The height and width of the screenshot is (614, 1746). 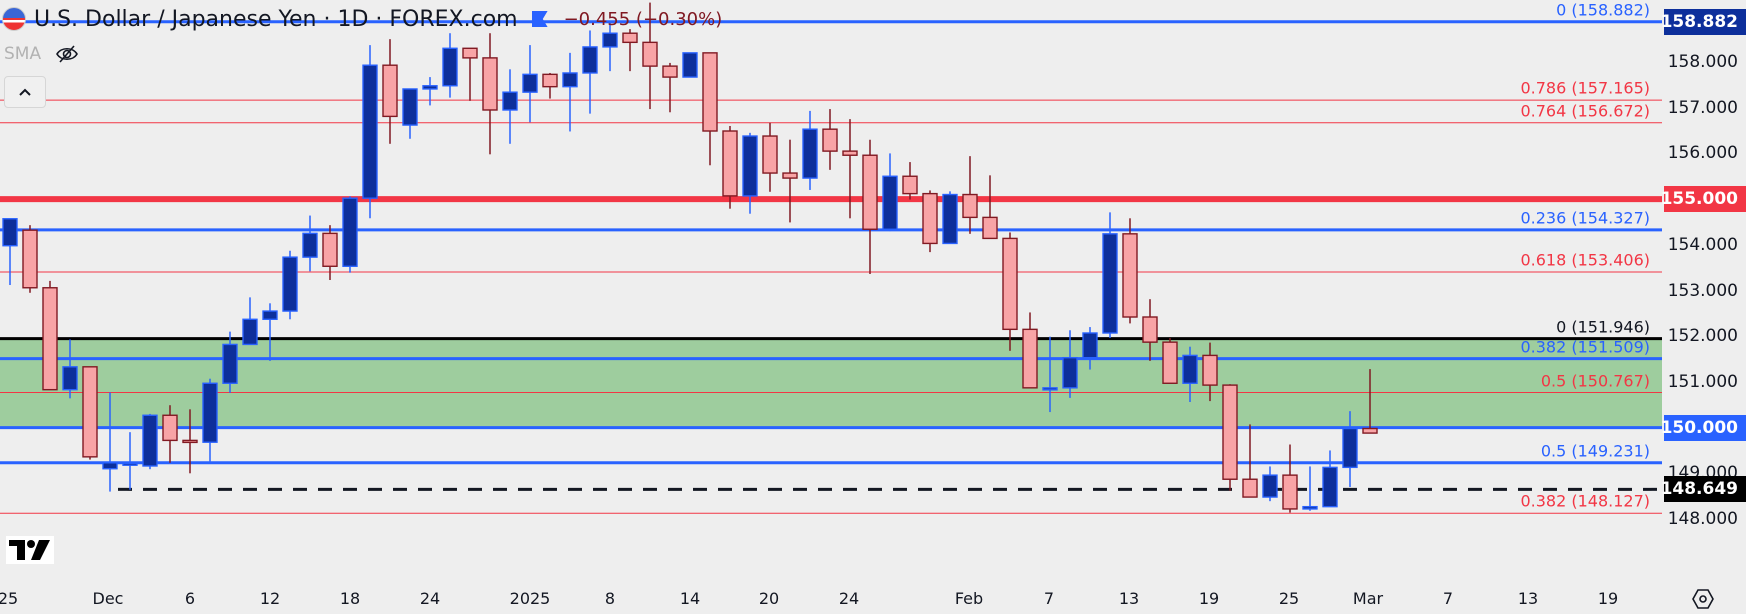 I want to click on price-tick: 148.000, so click(x=1702, y=519).